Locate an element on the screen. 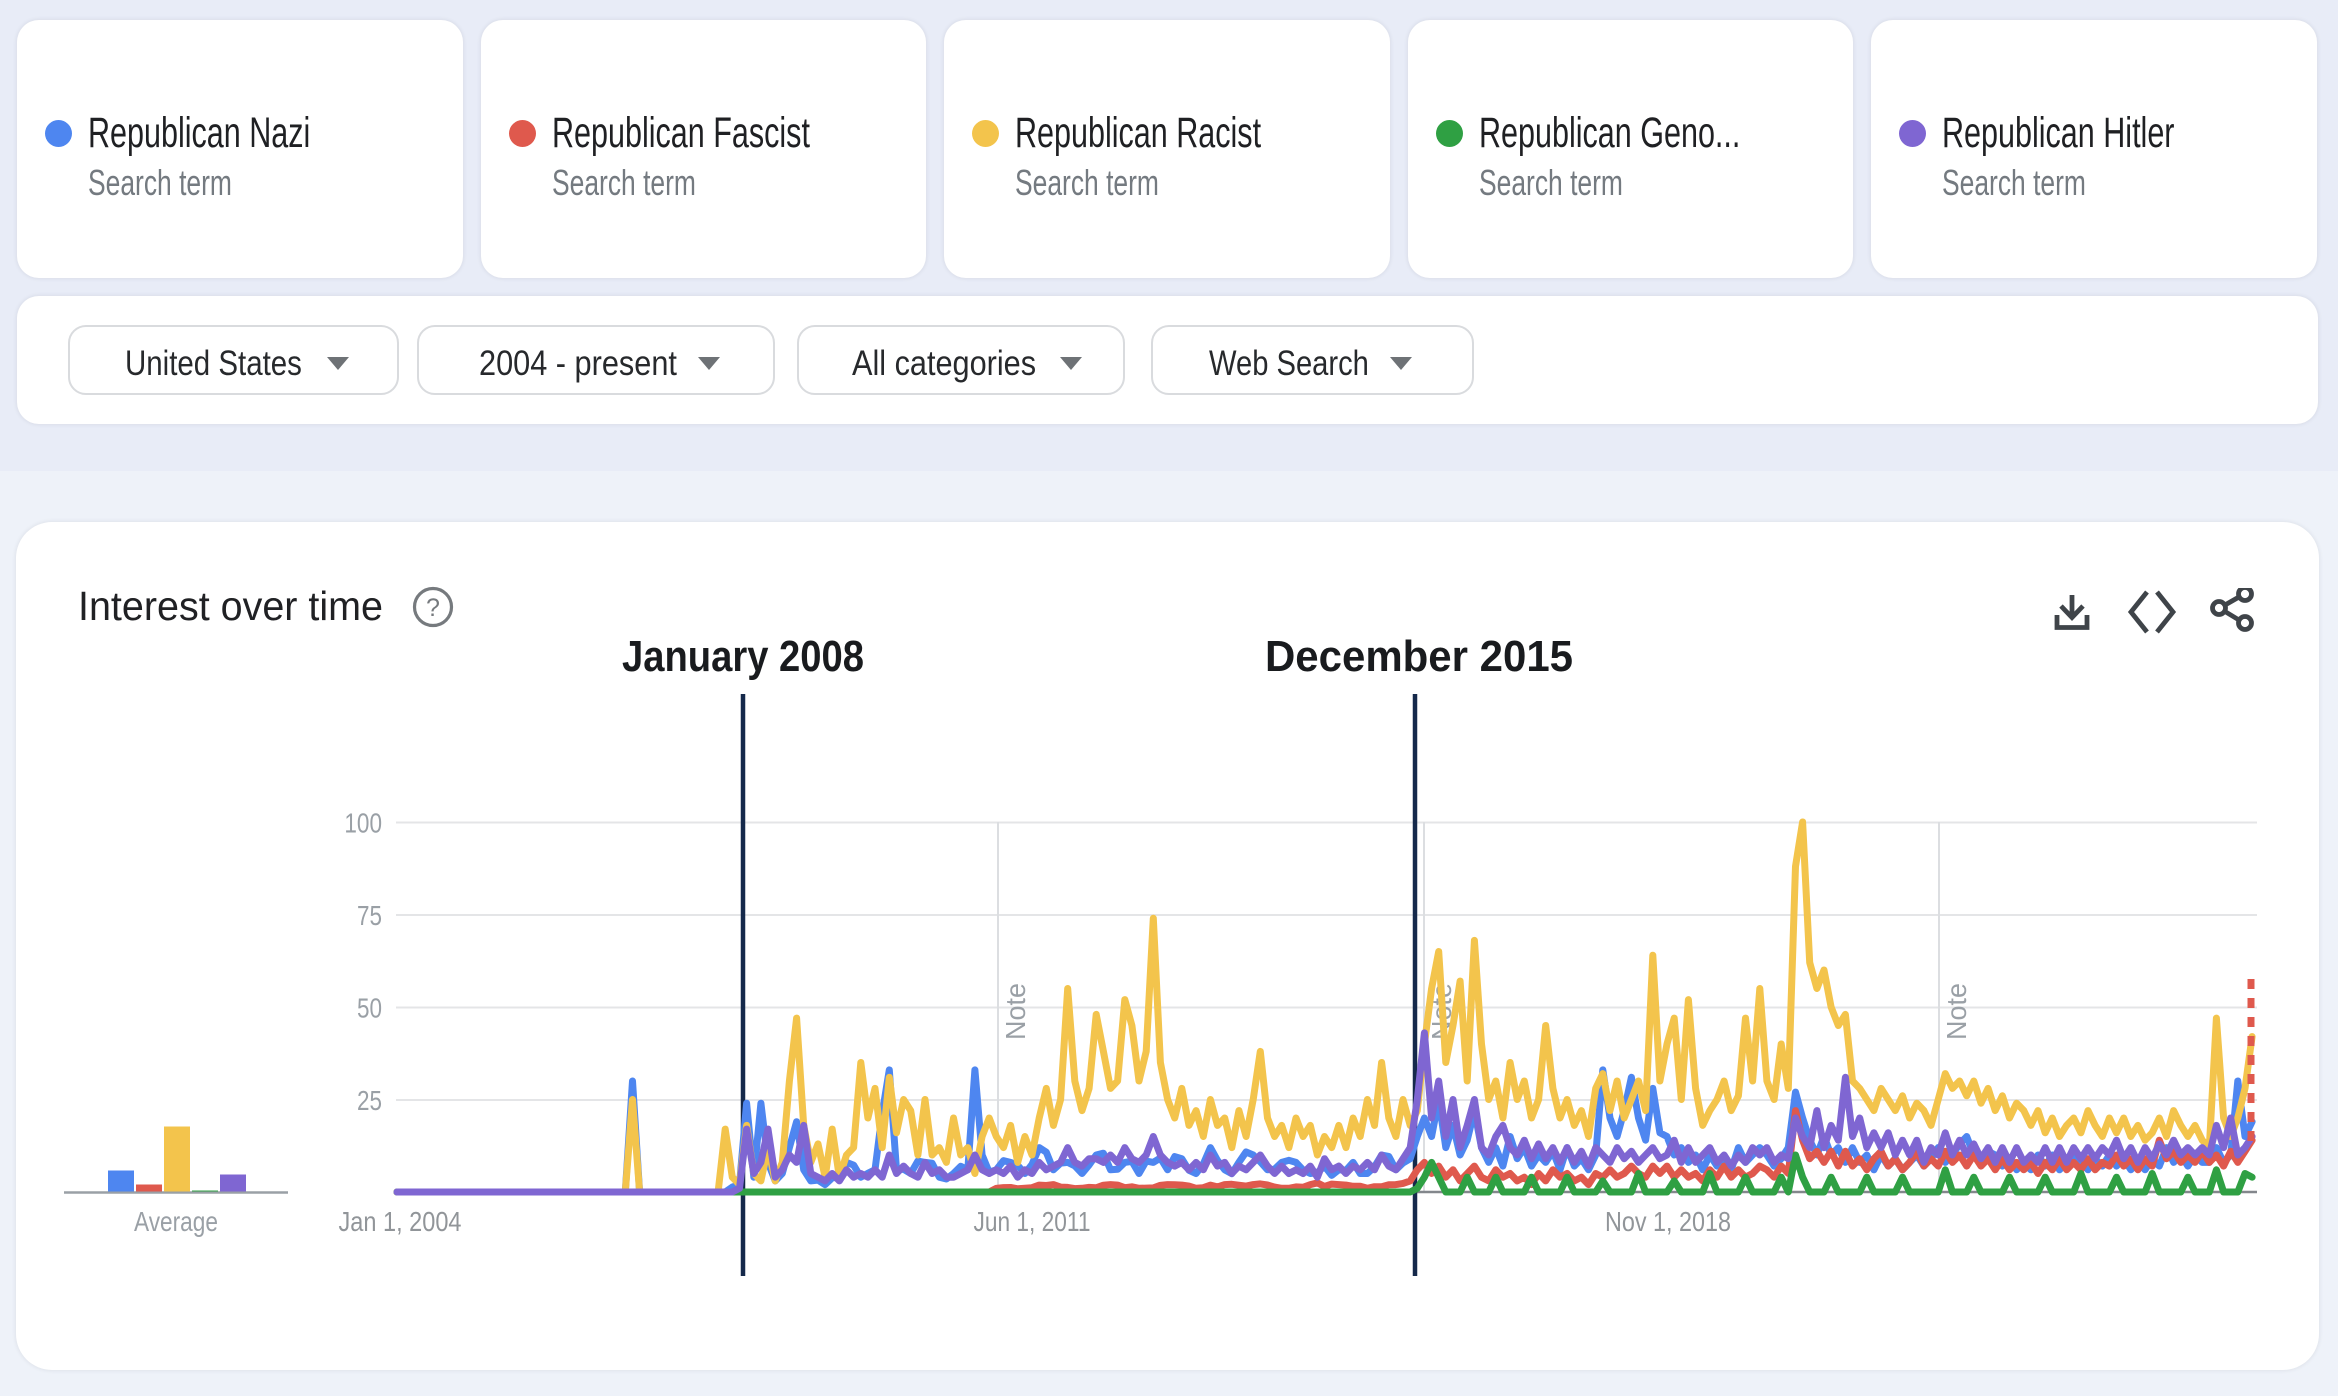  svg-text: Jun 1, 2011 is located at coordinates (1032, 1221).